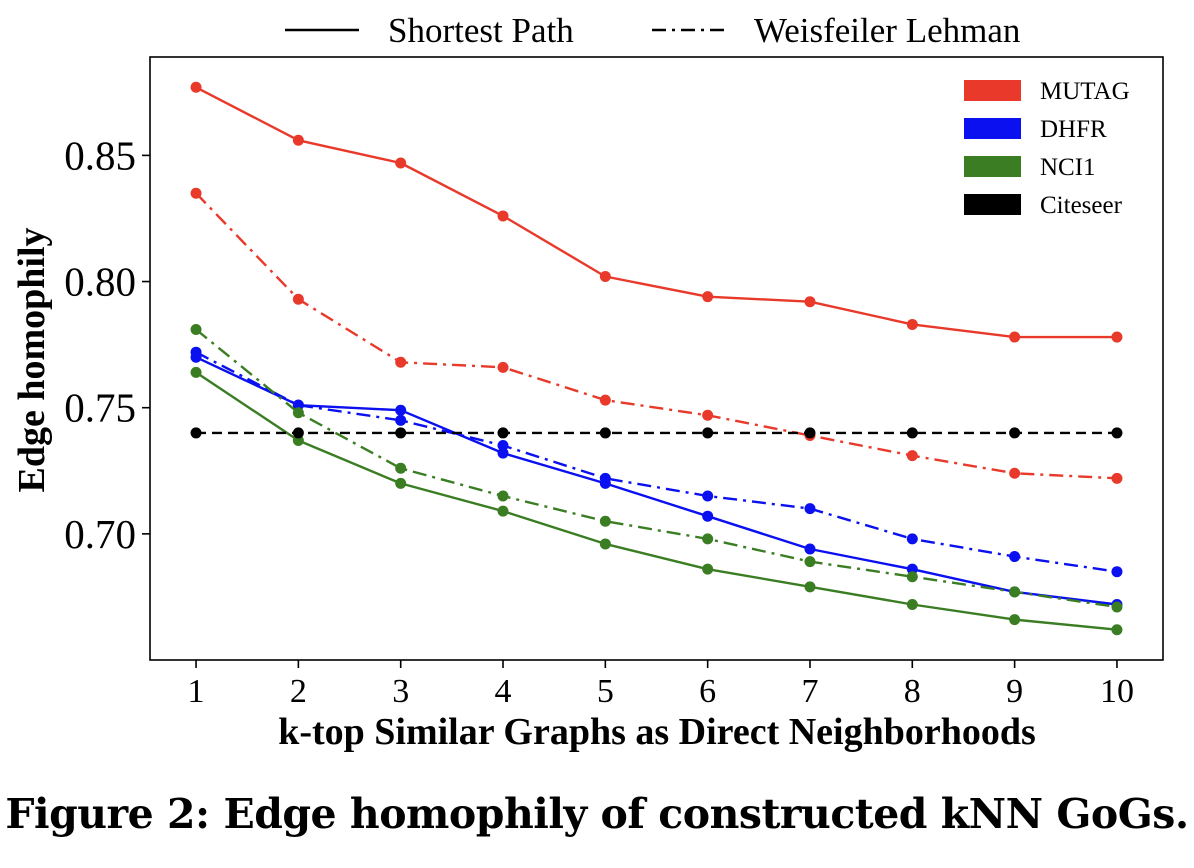  I want to click on line-legend-label: Shortest Path, so click(481, 30).